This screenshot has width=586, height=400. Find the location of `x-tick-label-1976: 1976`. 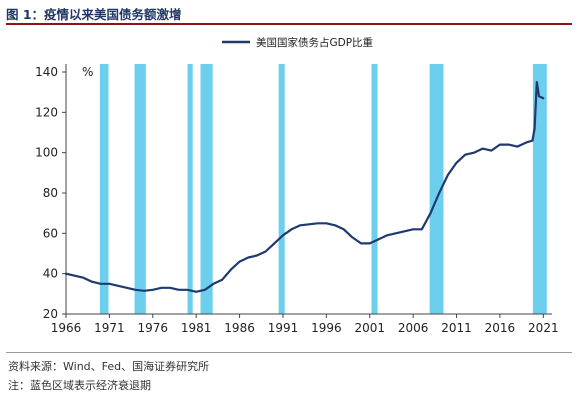

x-tick-label-1976: 1976 is located at coordinates (153, 328).